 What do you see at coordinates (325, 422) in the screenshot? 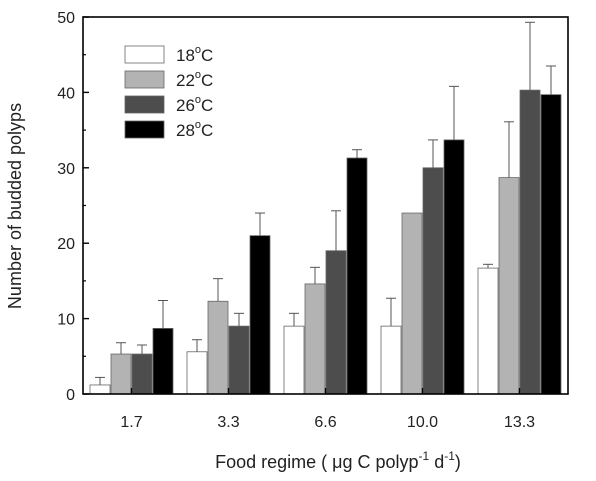
I see `x-tick-label: 6.6` at bounding box center [325, 422].